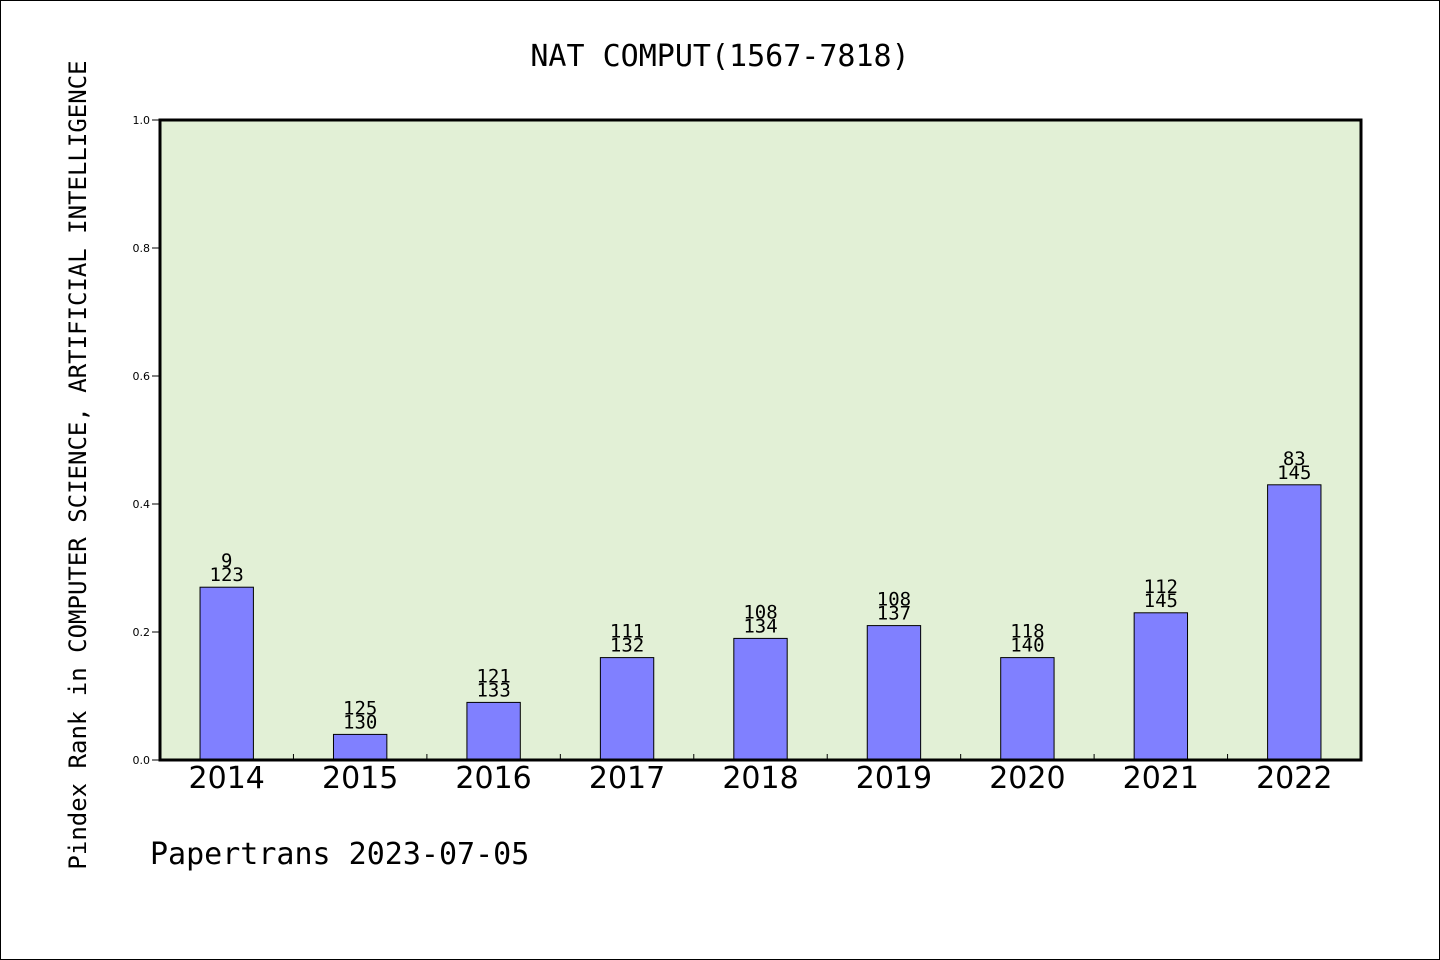  Describe the element at coordinates (227, 575) in the screenshot. I see `total-label-2014: 123` at that location.